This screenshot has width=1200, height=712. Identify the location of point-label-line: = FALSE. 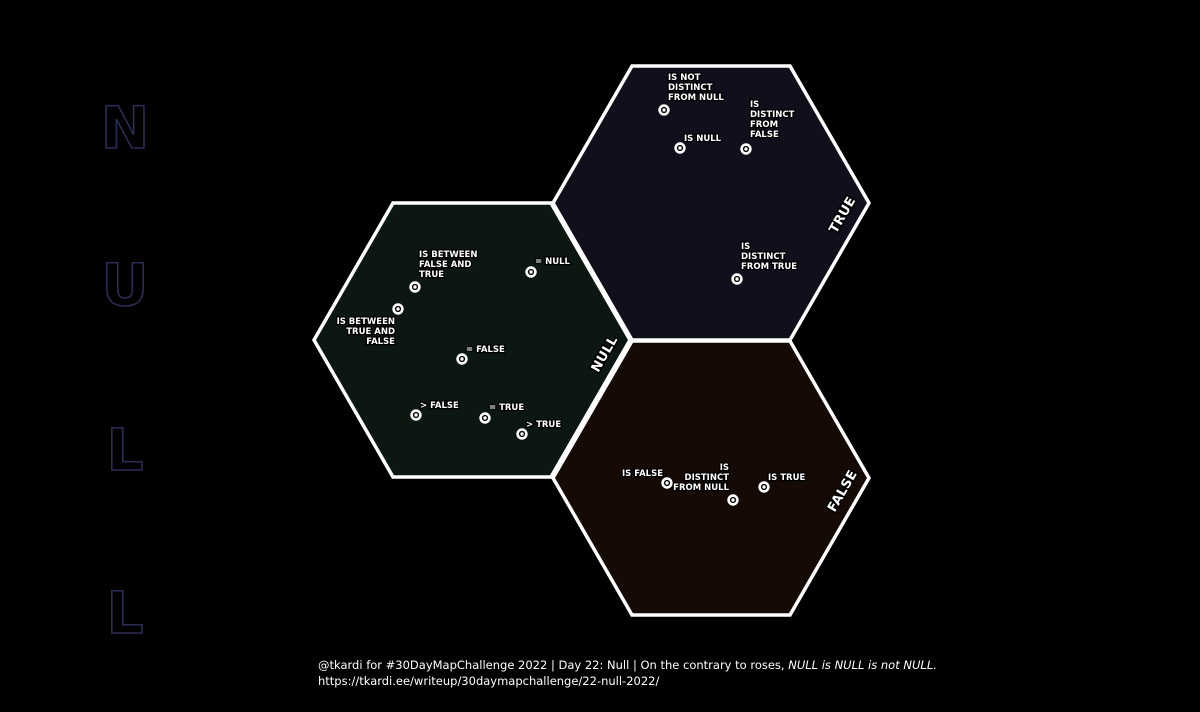
(485, 350).